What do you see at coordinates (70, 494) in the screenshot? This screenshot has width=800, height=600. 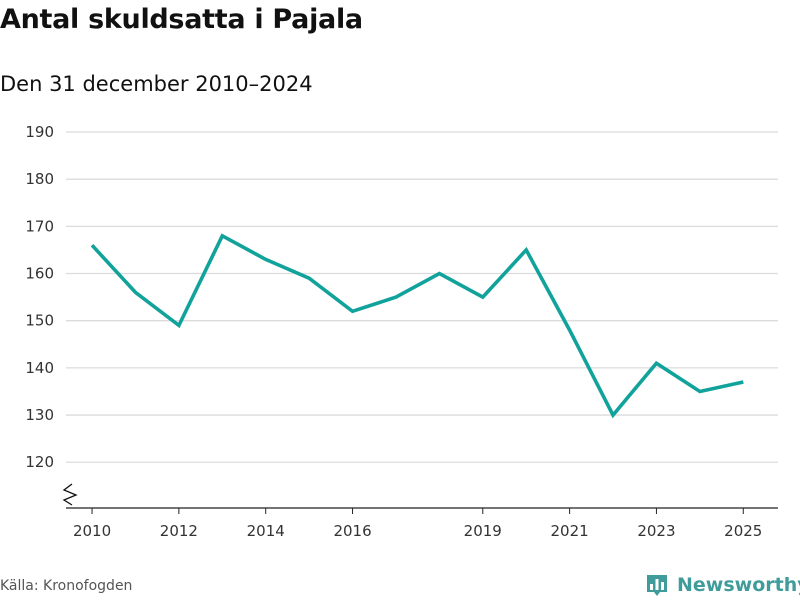 I see `axis-break-icon` at bounding box center [70, 494].